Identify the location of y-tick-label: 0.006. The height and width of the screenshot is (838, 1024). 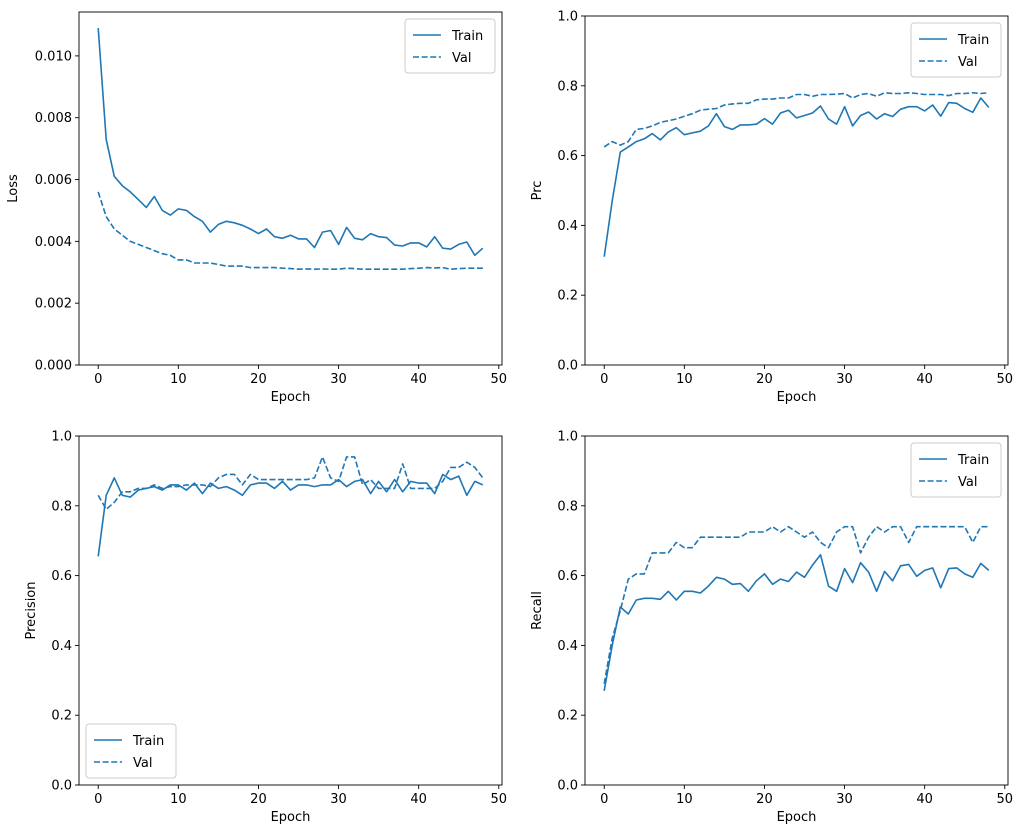
(53, 180).